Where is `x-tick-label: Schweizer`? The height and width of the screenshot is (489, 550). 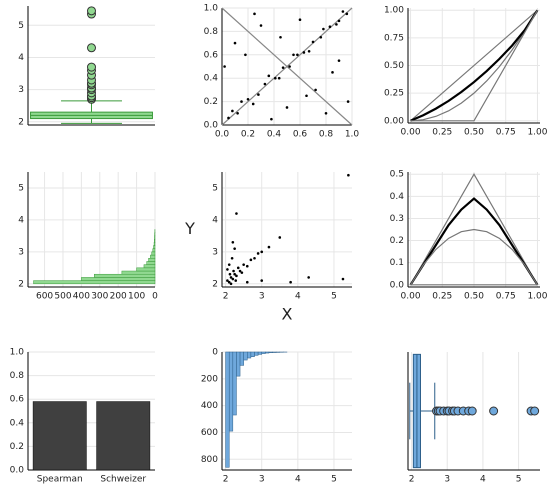 x-tick-label: Schweizer is located at coordinates (123, 480).